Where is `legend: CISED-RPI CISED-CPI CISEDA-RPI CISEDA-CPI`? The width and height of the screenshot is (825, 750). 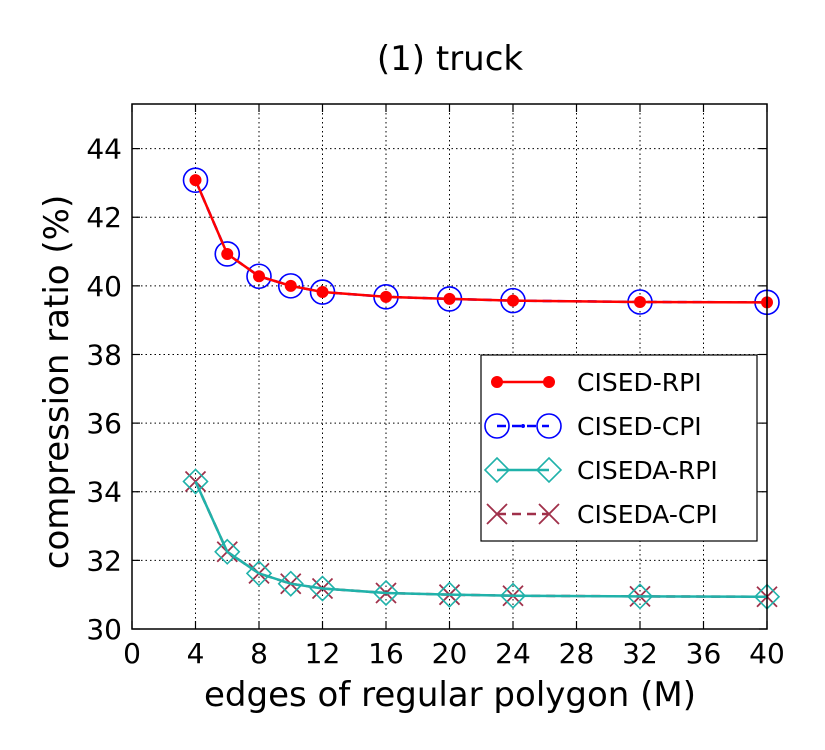 legend: CISED-RPI CISED-CPI CISEDA-RPI CISEDA-CPI is located at coordinates (619, 448).